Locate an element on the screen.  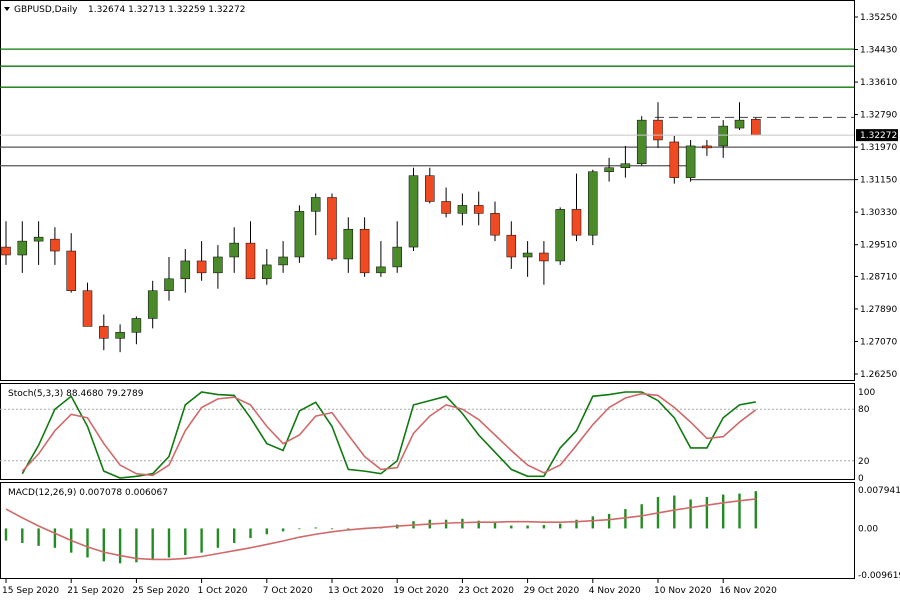
stochastic-layer is located at coordinates (427, 435).